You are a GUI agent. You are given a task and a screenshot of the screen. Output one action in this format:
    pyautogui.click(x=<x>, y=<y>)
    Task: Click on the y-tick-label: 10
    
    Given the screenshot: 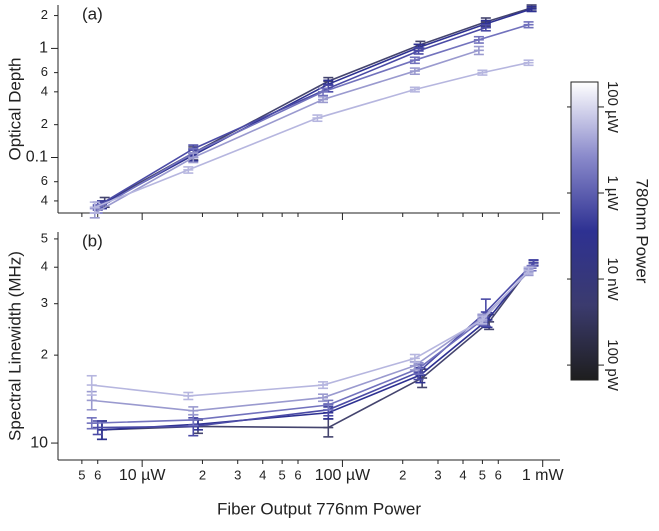 What is the action you would take?
    pyautogui.click(x=39, y=442)
    